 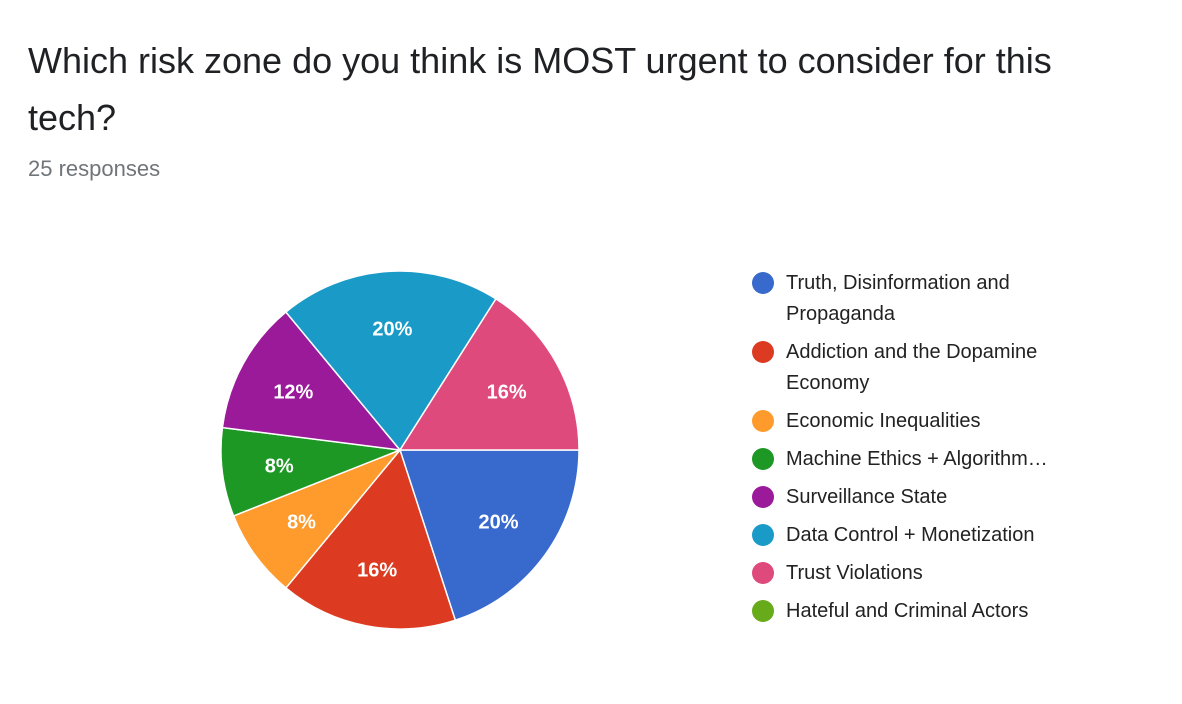 I want to click on legend-label: Trust Violations, so click(x=854, y=573).